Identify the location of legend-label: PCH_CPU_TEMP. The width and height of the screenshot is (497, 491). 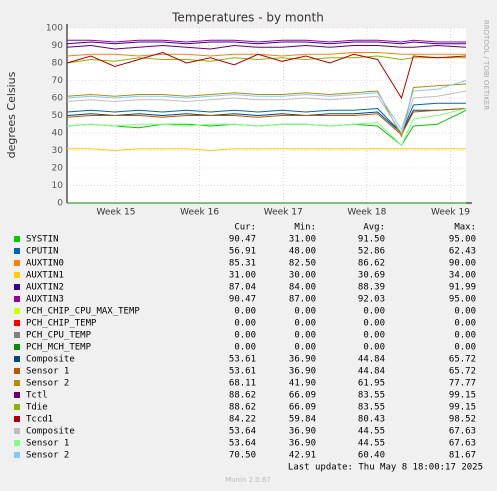
(59, 336).